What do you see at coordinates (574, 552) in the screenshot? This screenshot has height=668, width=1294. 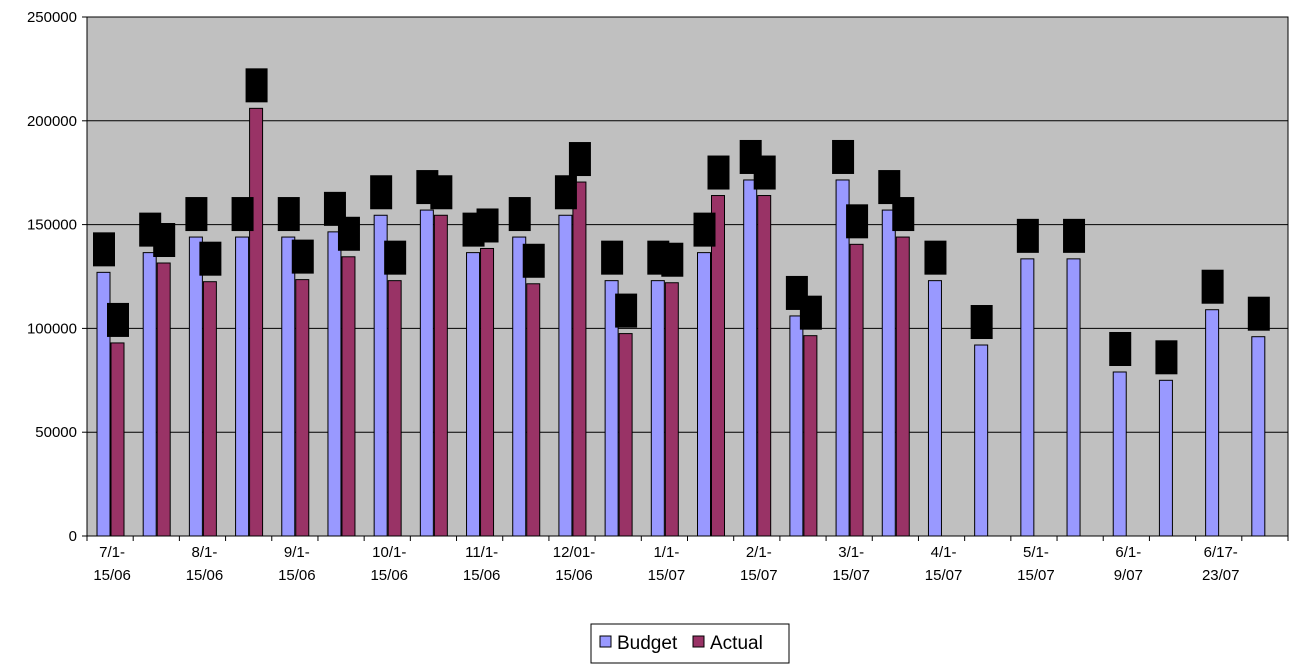 I see `x-tick-label: 12/01-` at bounding box center [574, 552].